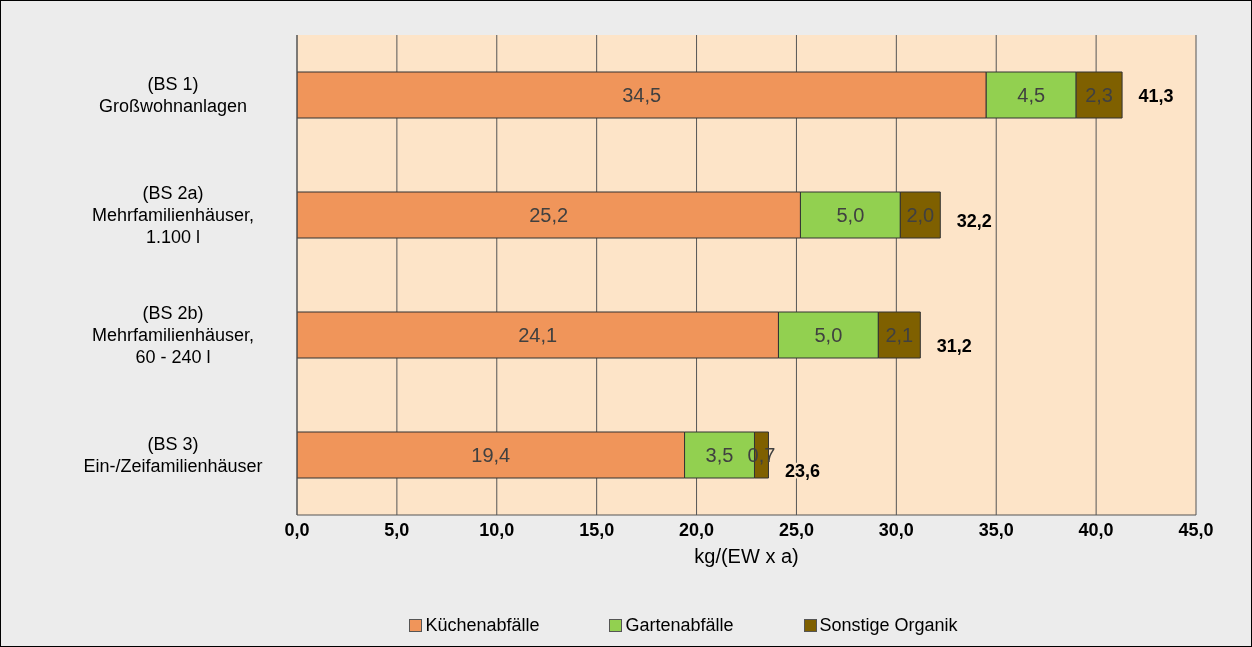  Describe the element at coordinates (491, 455) in the screenshot. I see `data-label: 19,4` at that location.